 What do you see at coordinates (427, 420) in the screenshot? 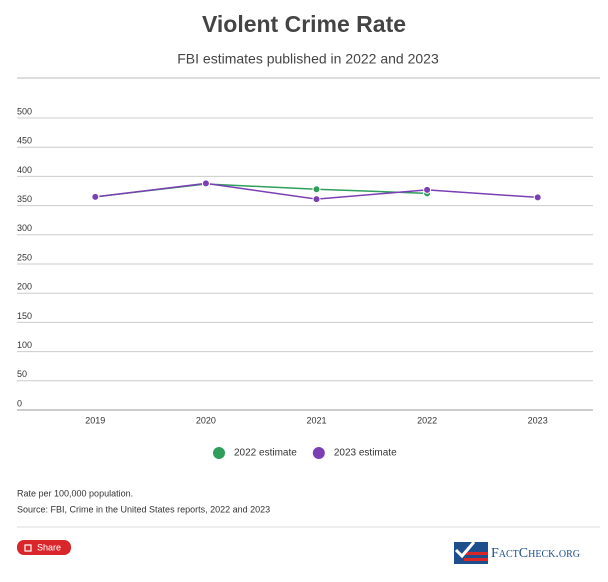
I see `x-tick-label: 2022` at bounding box center [427, 420].